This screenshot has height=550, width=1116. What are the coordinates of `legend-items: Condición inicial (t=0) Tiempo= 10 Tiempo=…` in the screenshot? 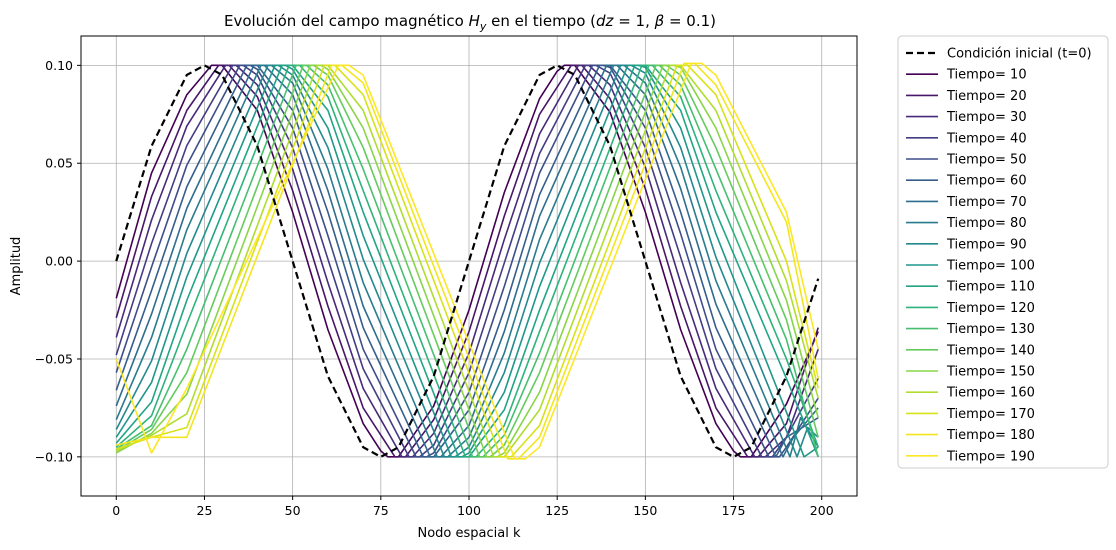 It's located at (999, 255).